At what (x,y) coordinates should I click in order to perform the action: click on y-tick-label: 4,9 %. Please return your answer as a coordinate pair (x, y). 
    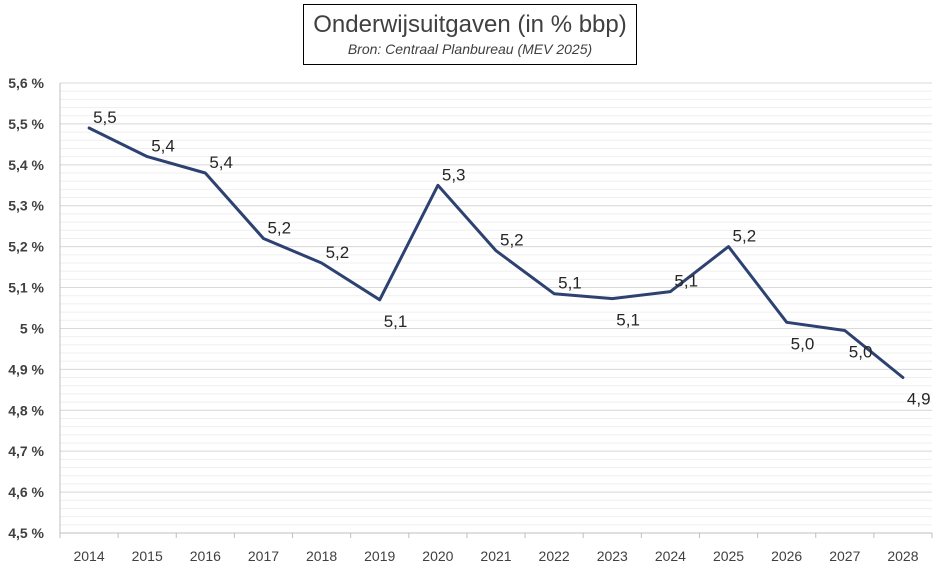
    Looking at the image, I should click on (26, 369).